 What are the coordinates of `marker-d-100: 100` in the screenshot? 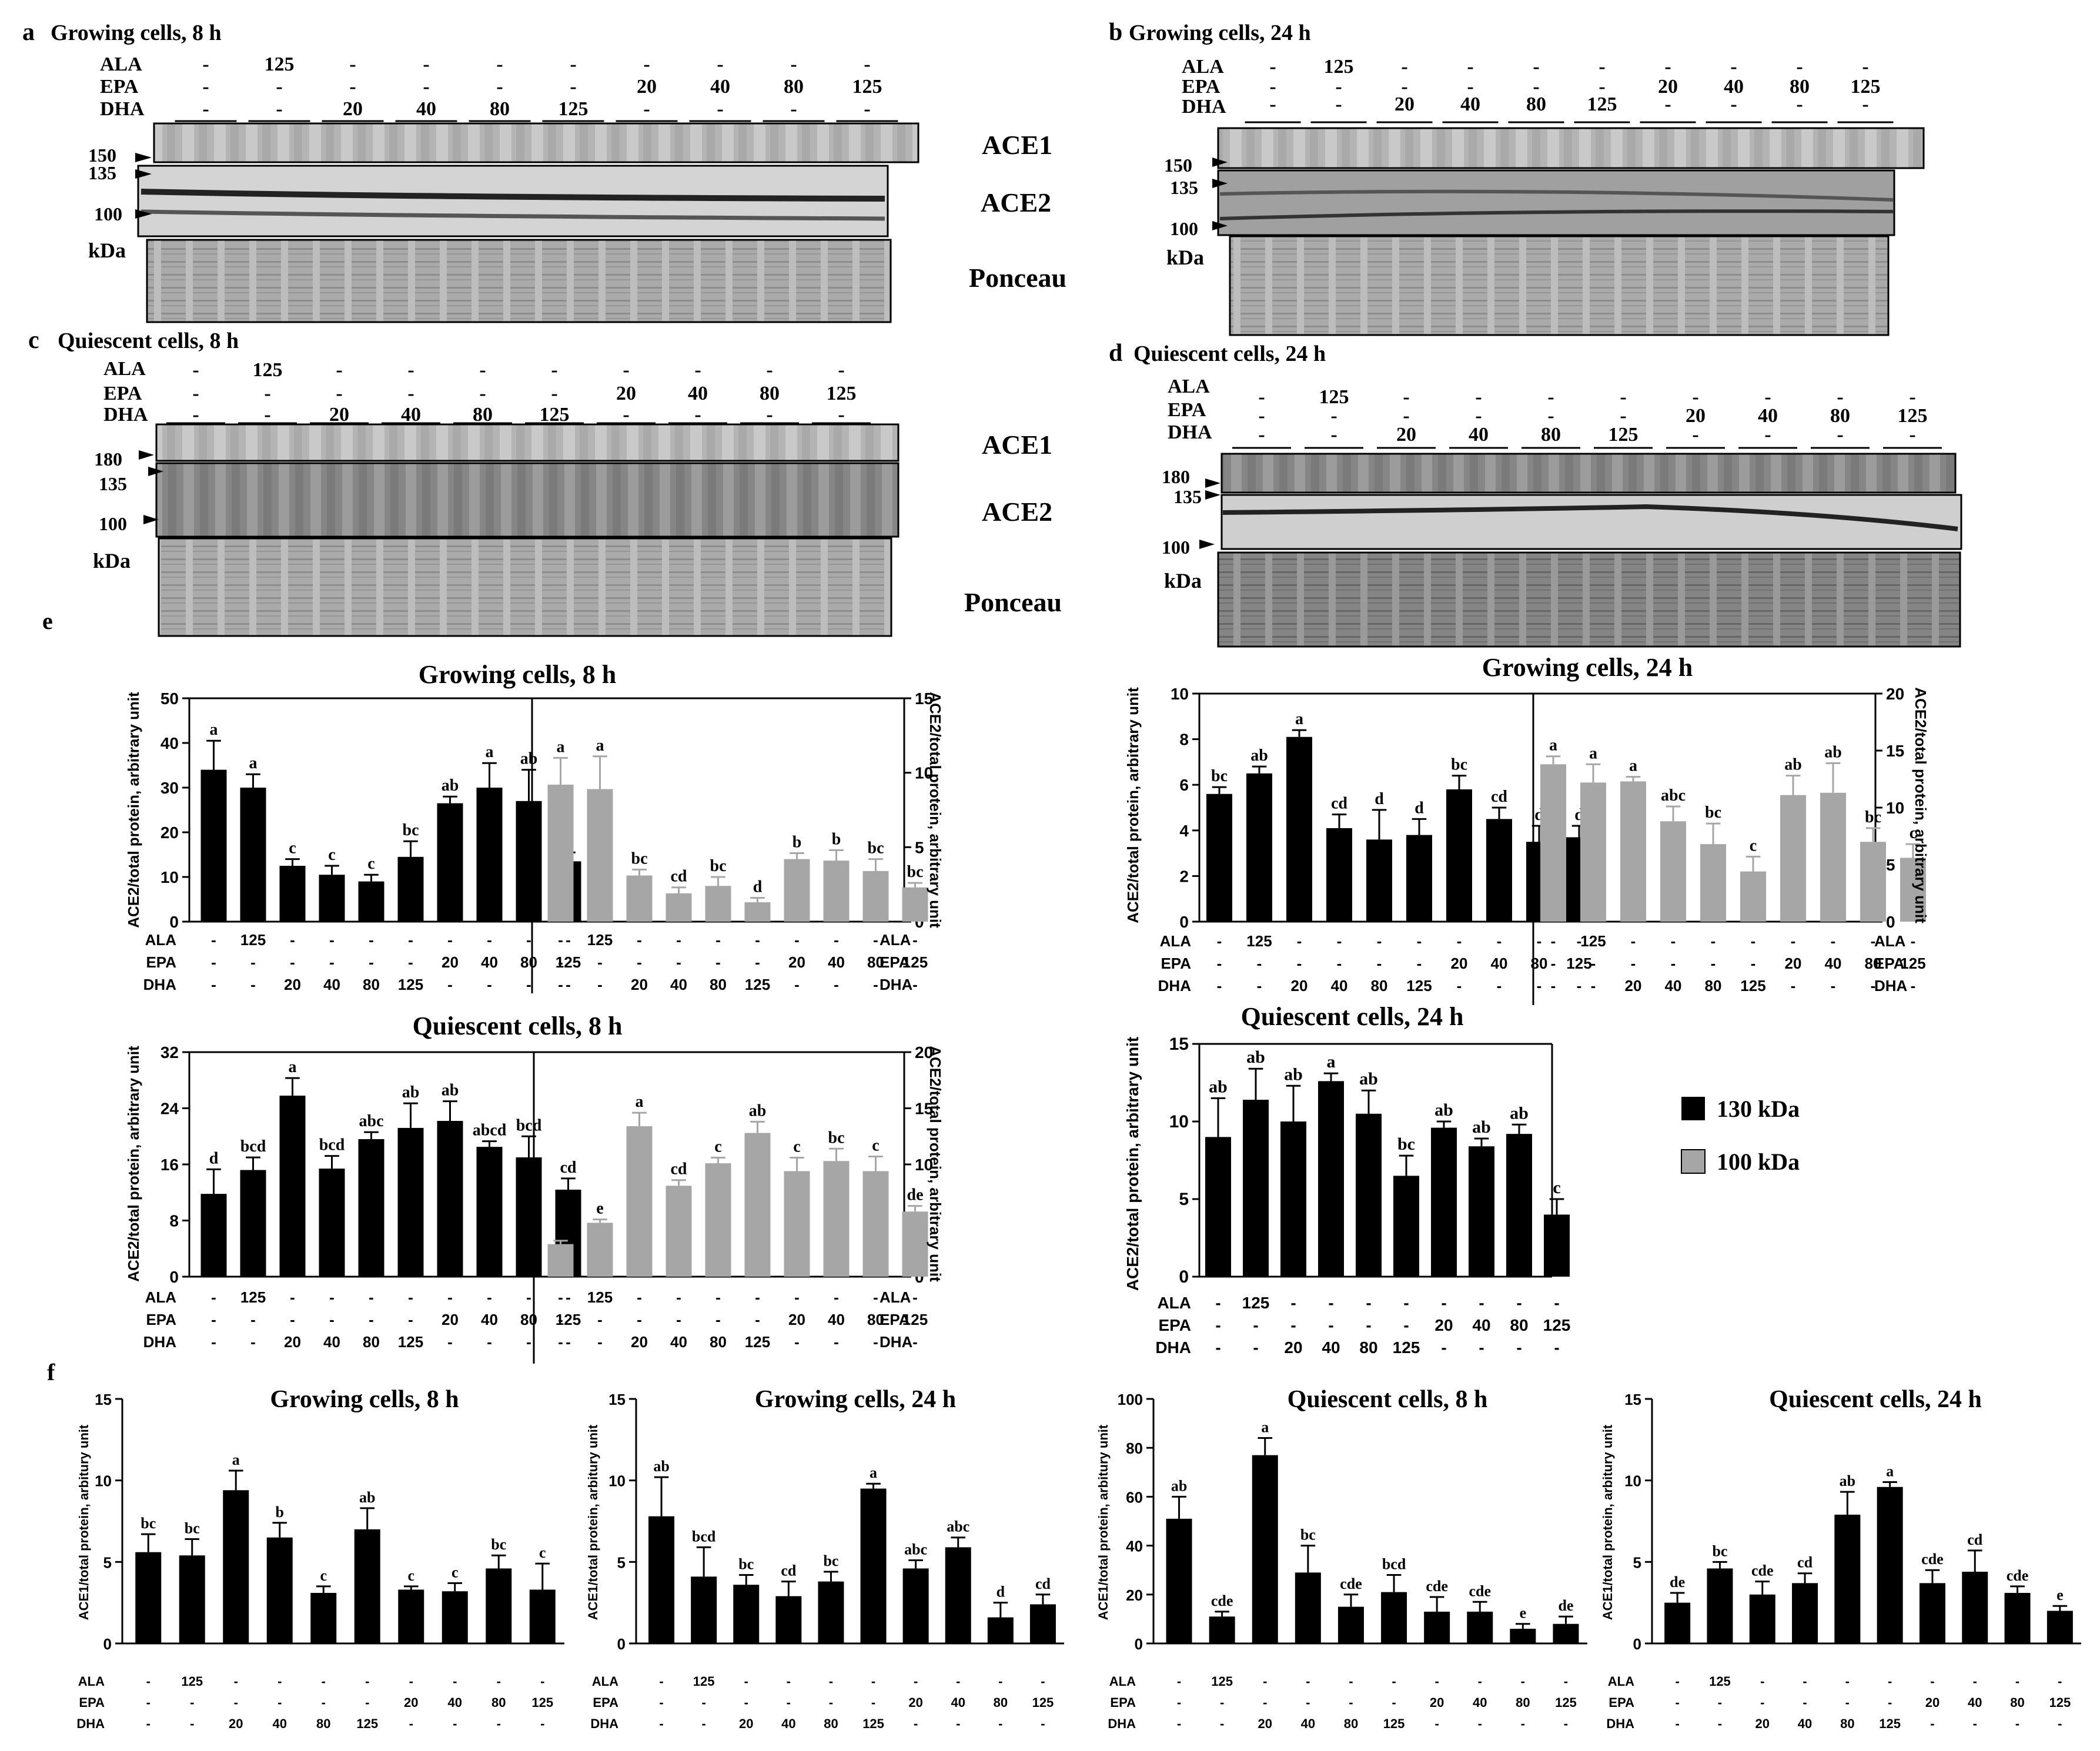 It's located at (1176, 548).